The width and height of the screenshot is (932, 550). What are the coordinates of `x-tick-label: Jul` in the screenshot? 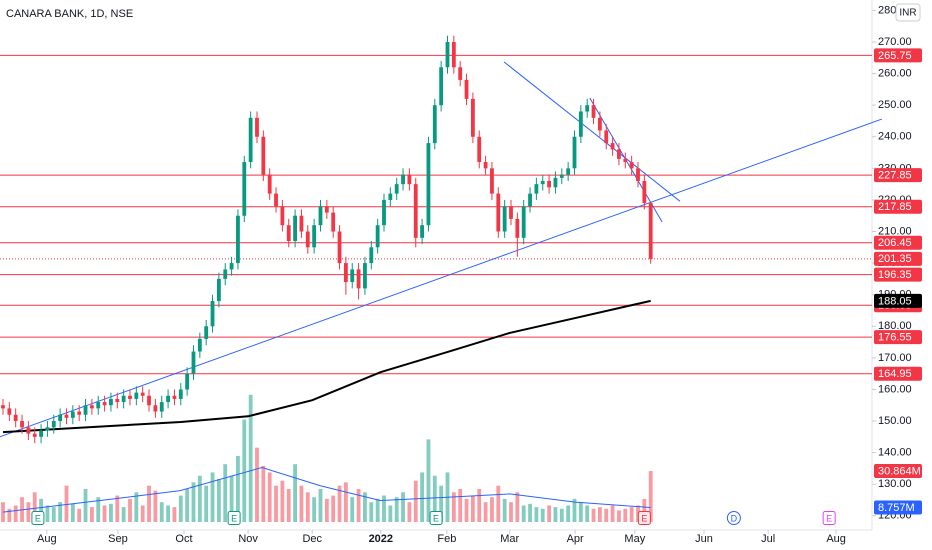 It's located at (768, 539).